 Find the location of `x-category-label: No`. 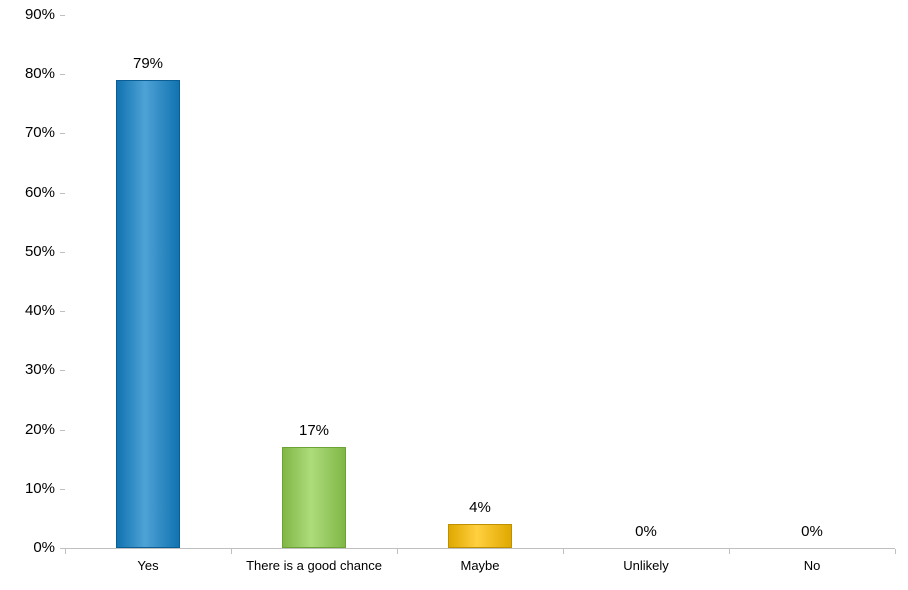

x-category-label: No is located at coordinates (812, 565).